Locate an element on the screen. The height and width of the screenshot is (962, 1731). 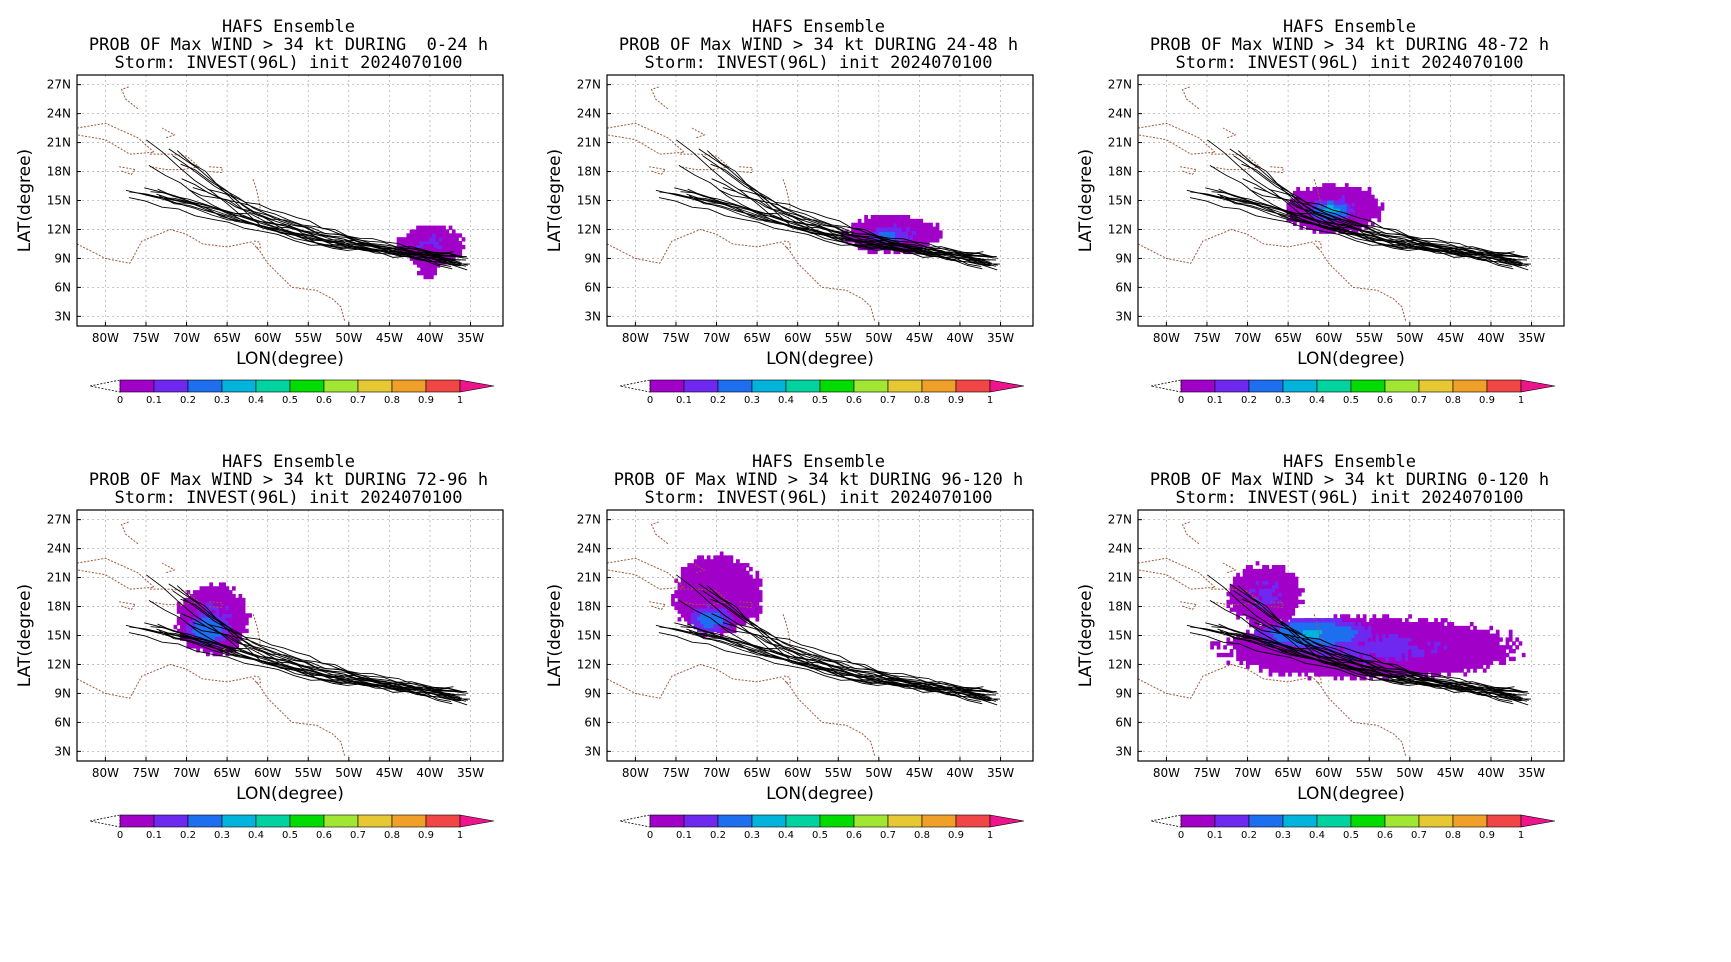
colorbar-label: 1 is located at coordinates (1521, 400).